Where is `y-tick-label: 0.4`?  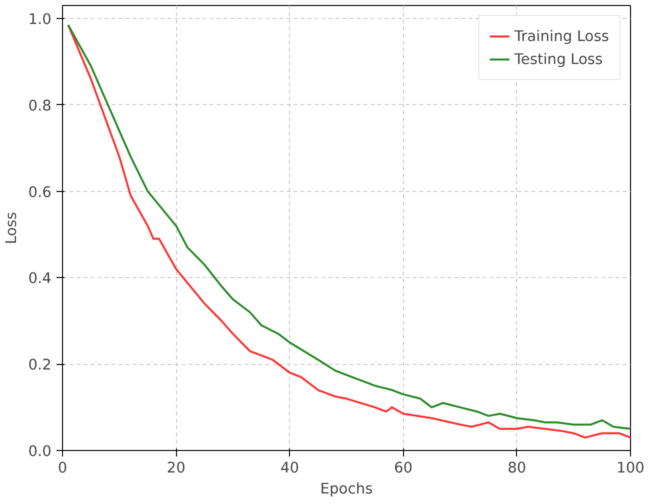
y-tick-label: 0.4 is located at coordinates (40, 279).